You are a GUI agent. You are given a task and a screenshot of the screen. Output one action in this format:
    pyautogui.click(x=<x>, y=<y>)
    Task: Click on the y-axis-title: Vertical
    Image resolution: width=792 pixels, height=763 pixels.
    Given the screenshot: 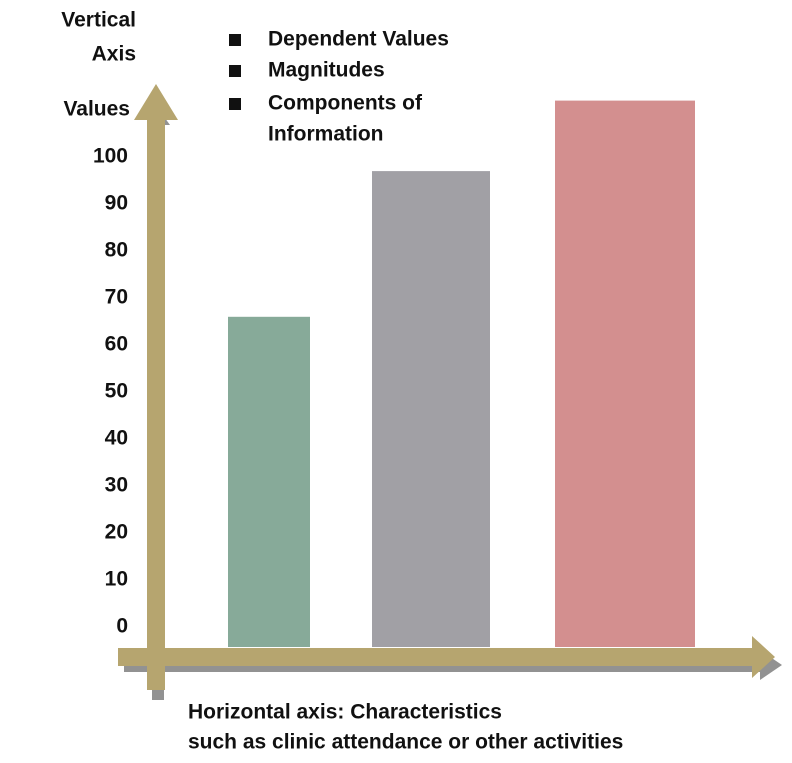 What is the action you would take?
    pyautogui.click(x=98, y=20)
    